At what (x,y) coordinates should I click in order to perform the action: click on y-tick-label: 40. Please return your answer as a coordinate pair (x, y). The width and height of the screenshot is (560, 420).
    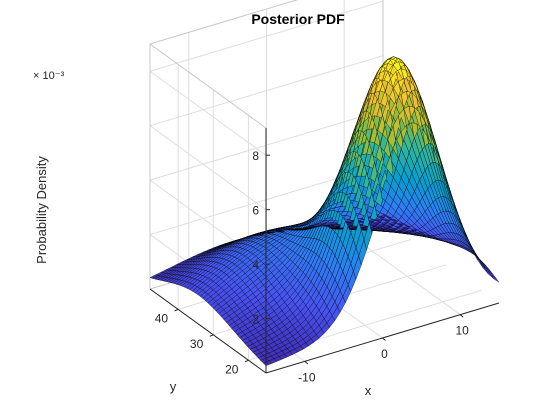
    Looking at the image, I should click on (162, 318).